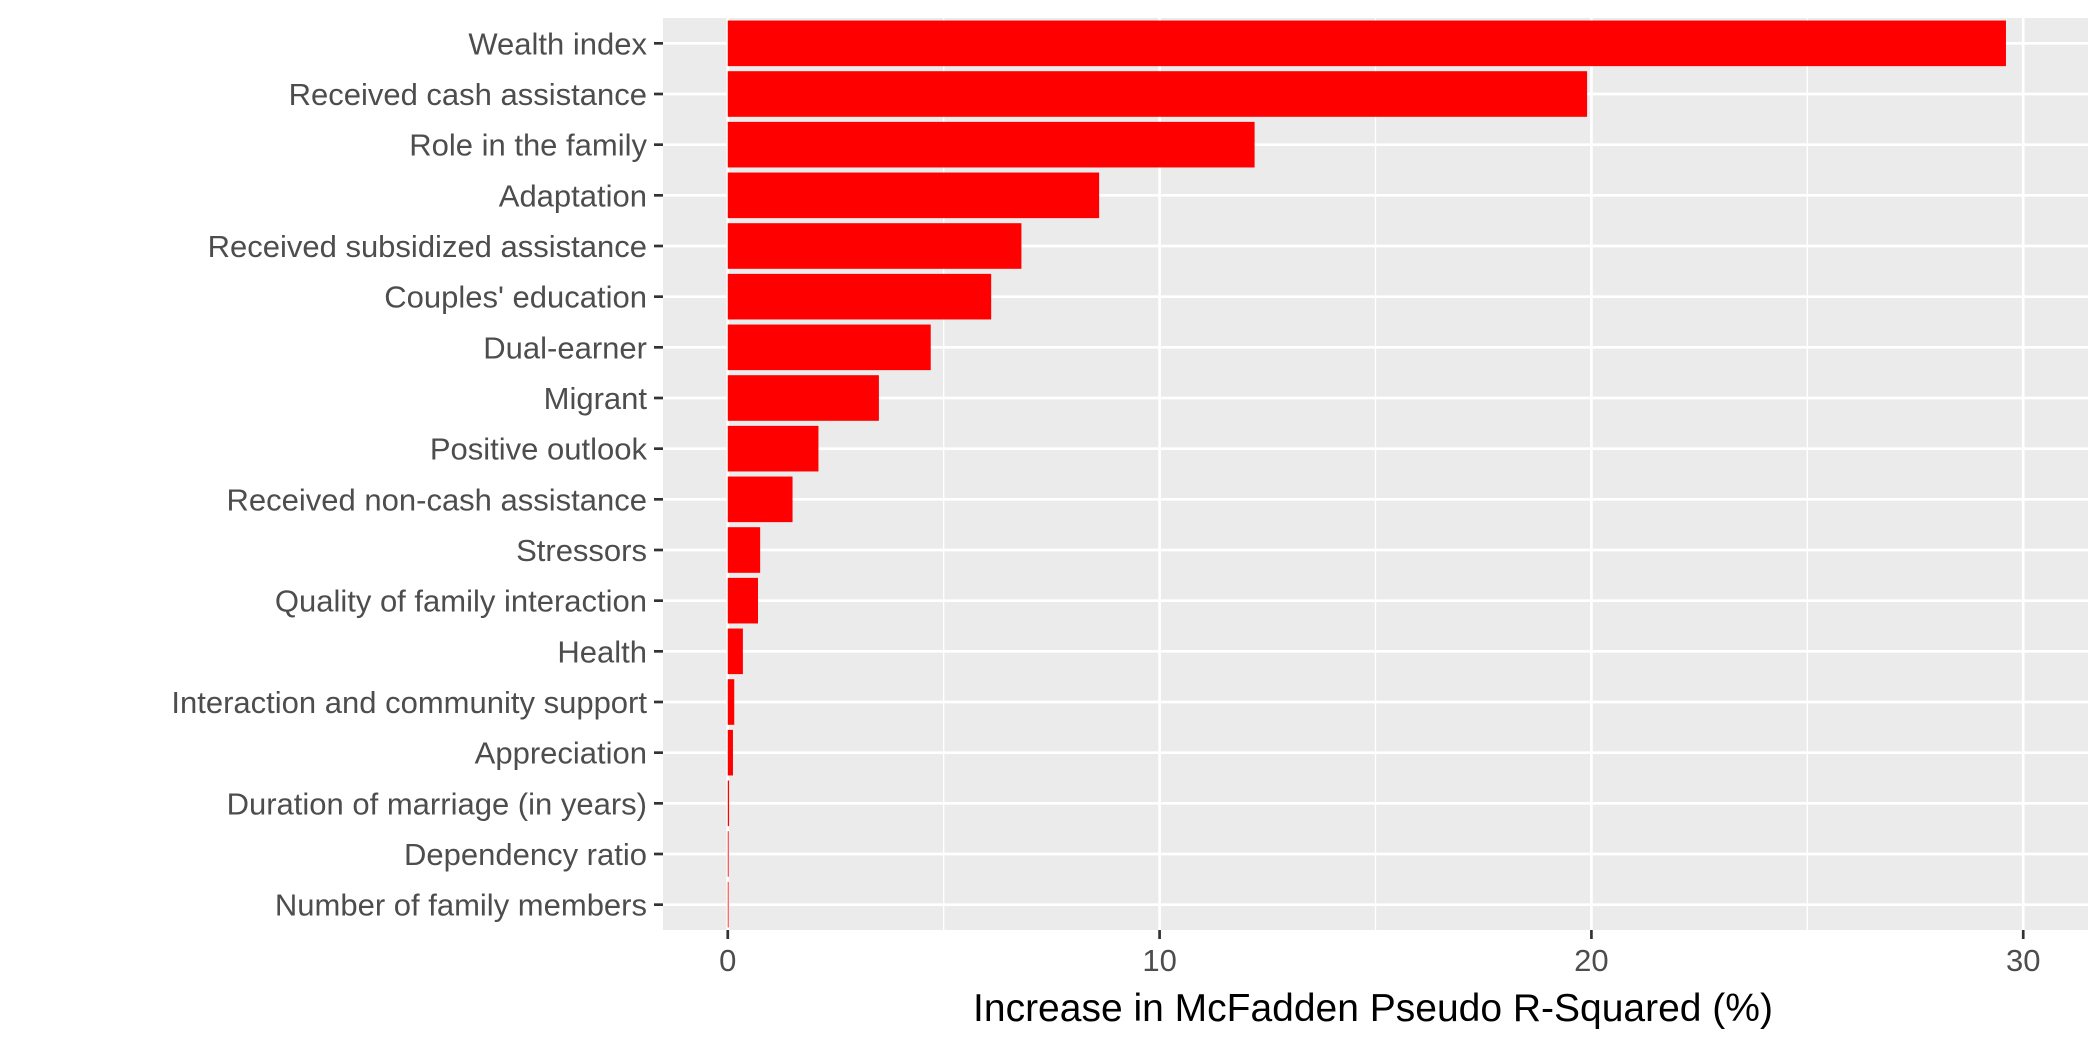  What do you see at coordinates (1591, 960) in the screenshot?
I see `x-tick-label: 20` at bounding box center [1591, 960].